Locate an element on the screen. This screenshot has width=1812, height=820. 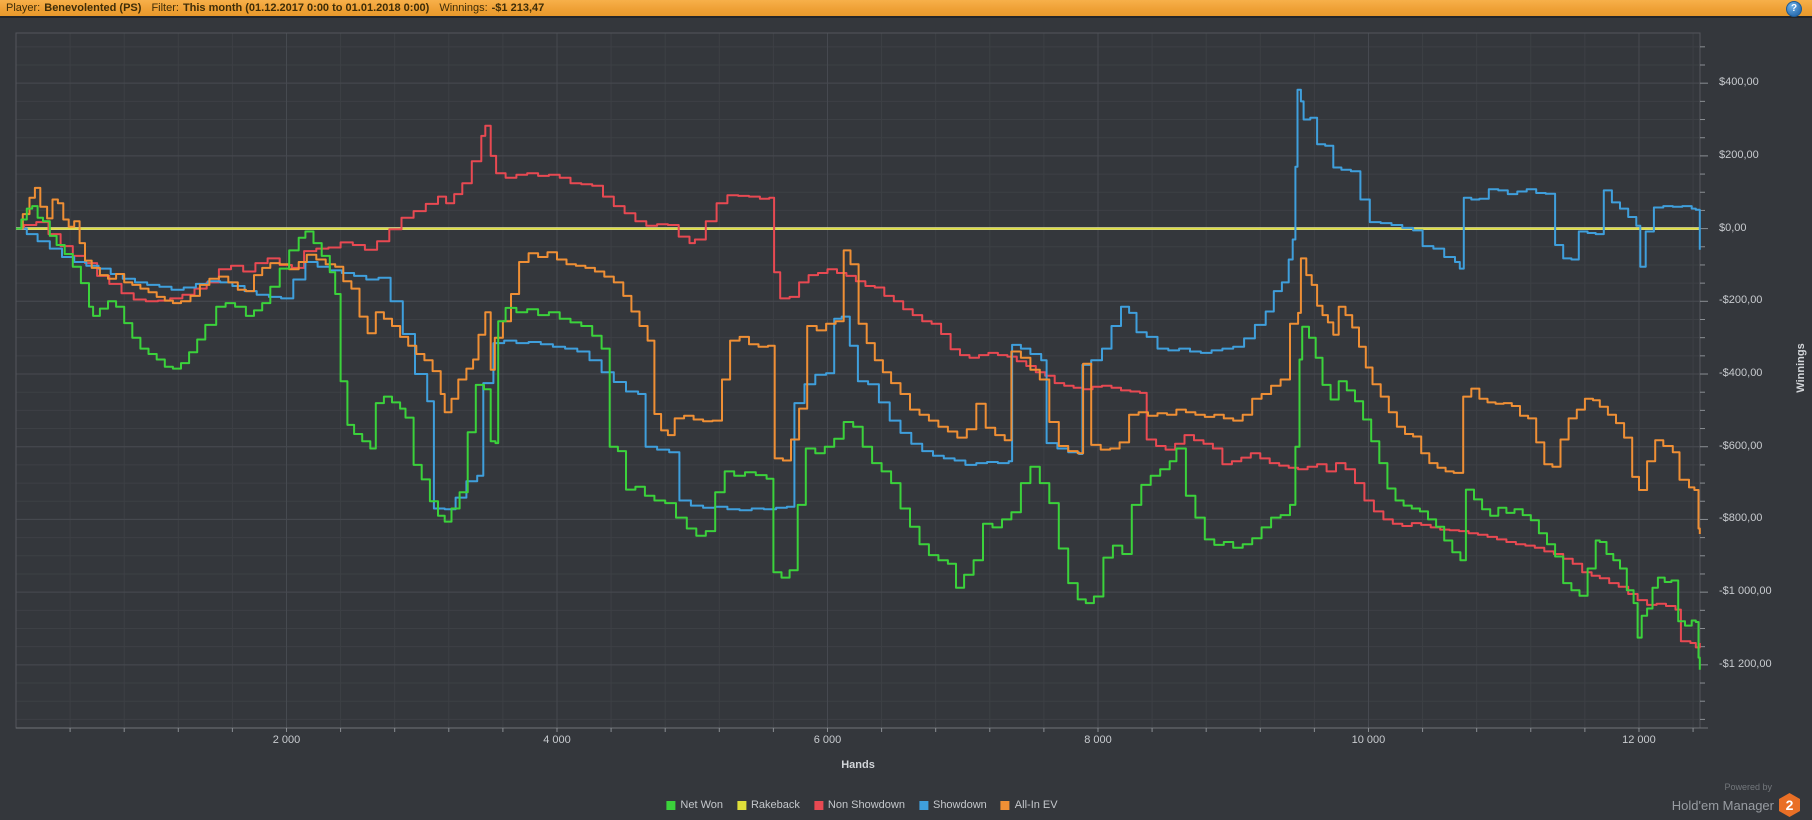
powered-by-text: Powered by is located at coordinates (1748, 787).